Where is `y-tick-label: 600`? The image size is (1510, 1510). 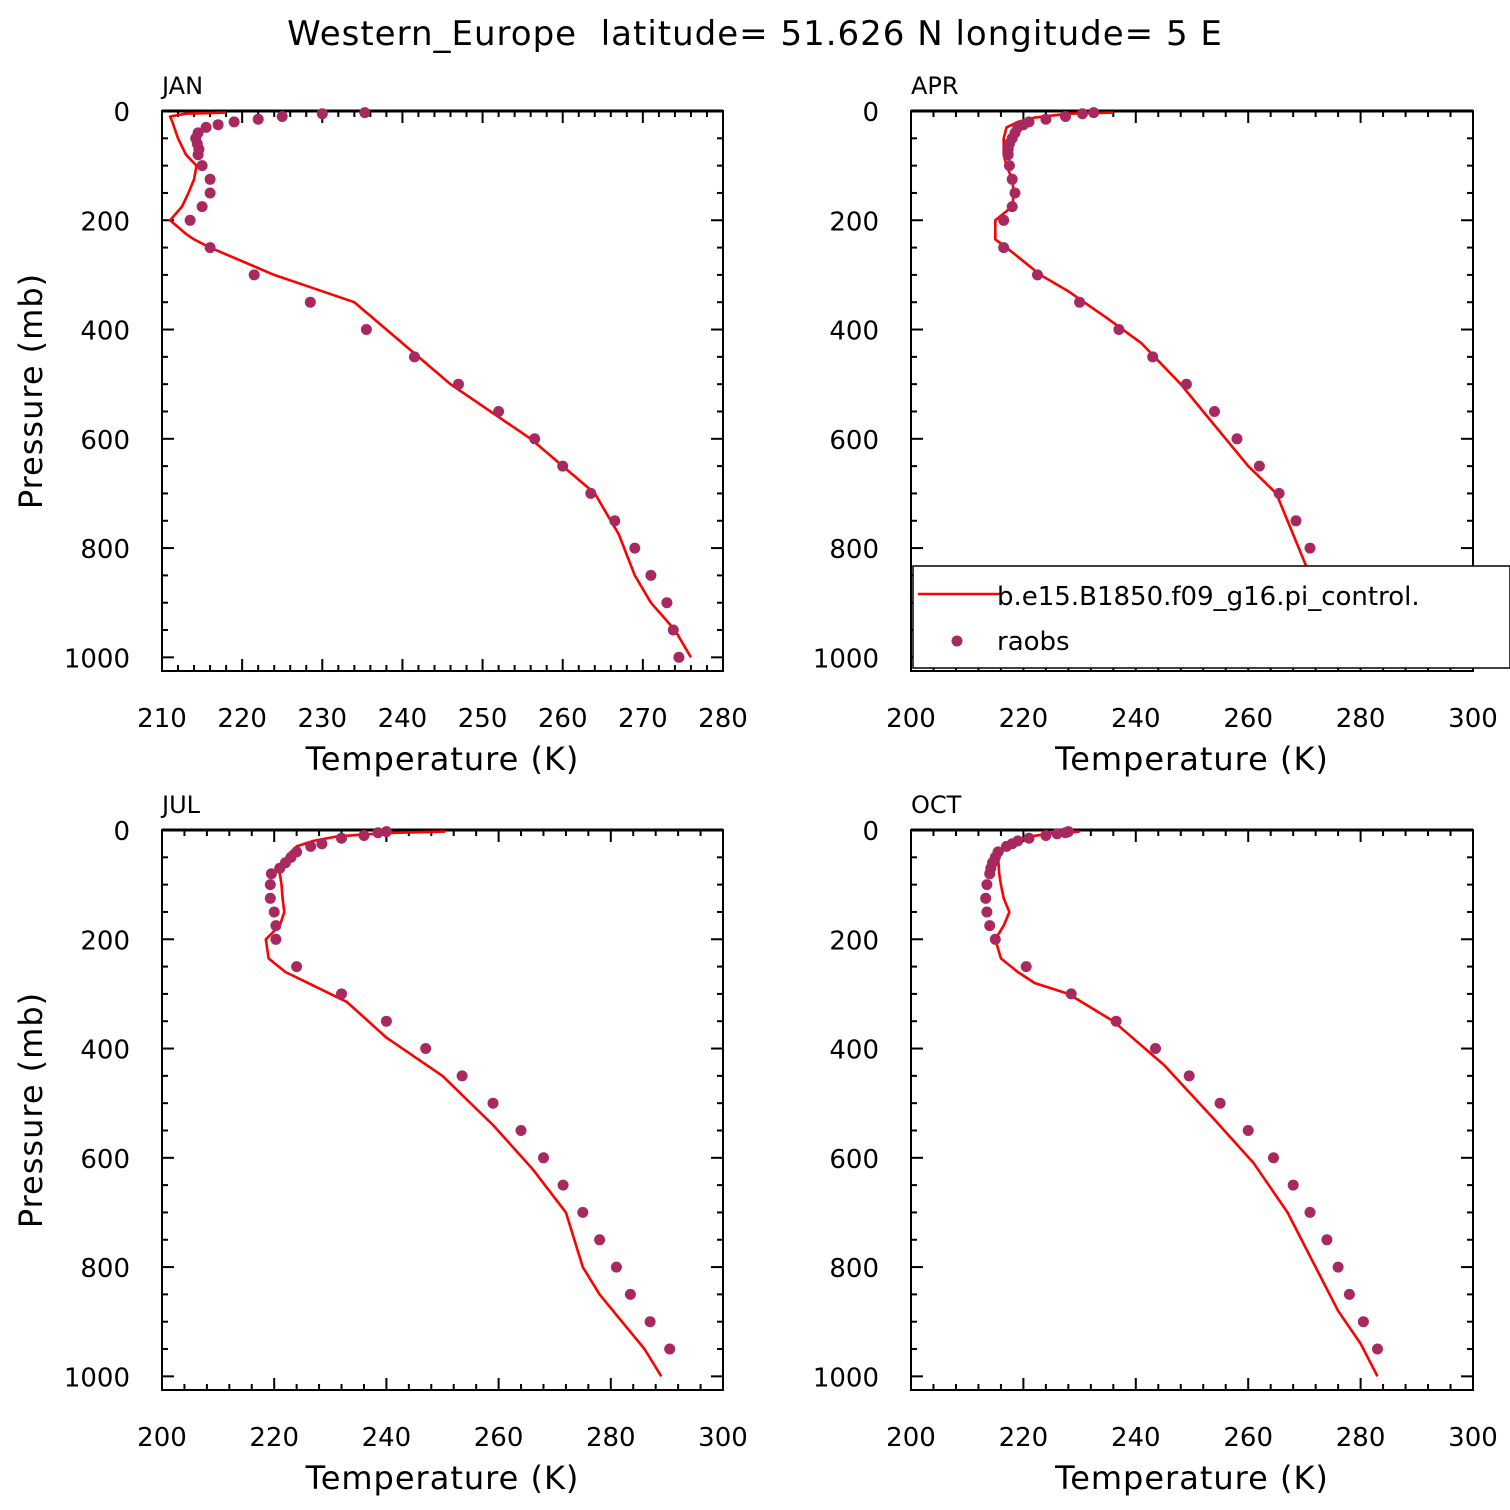
y-tick-label: 600 is located at coordinates (854, 441).